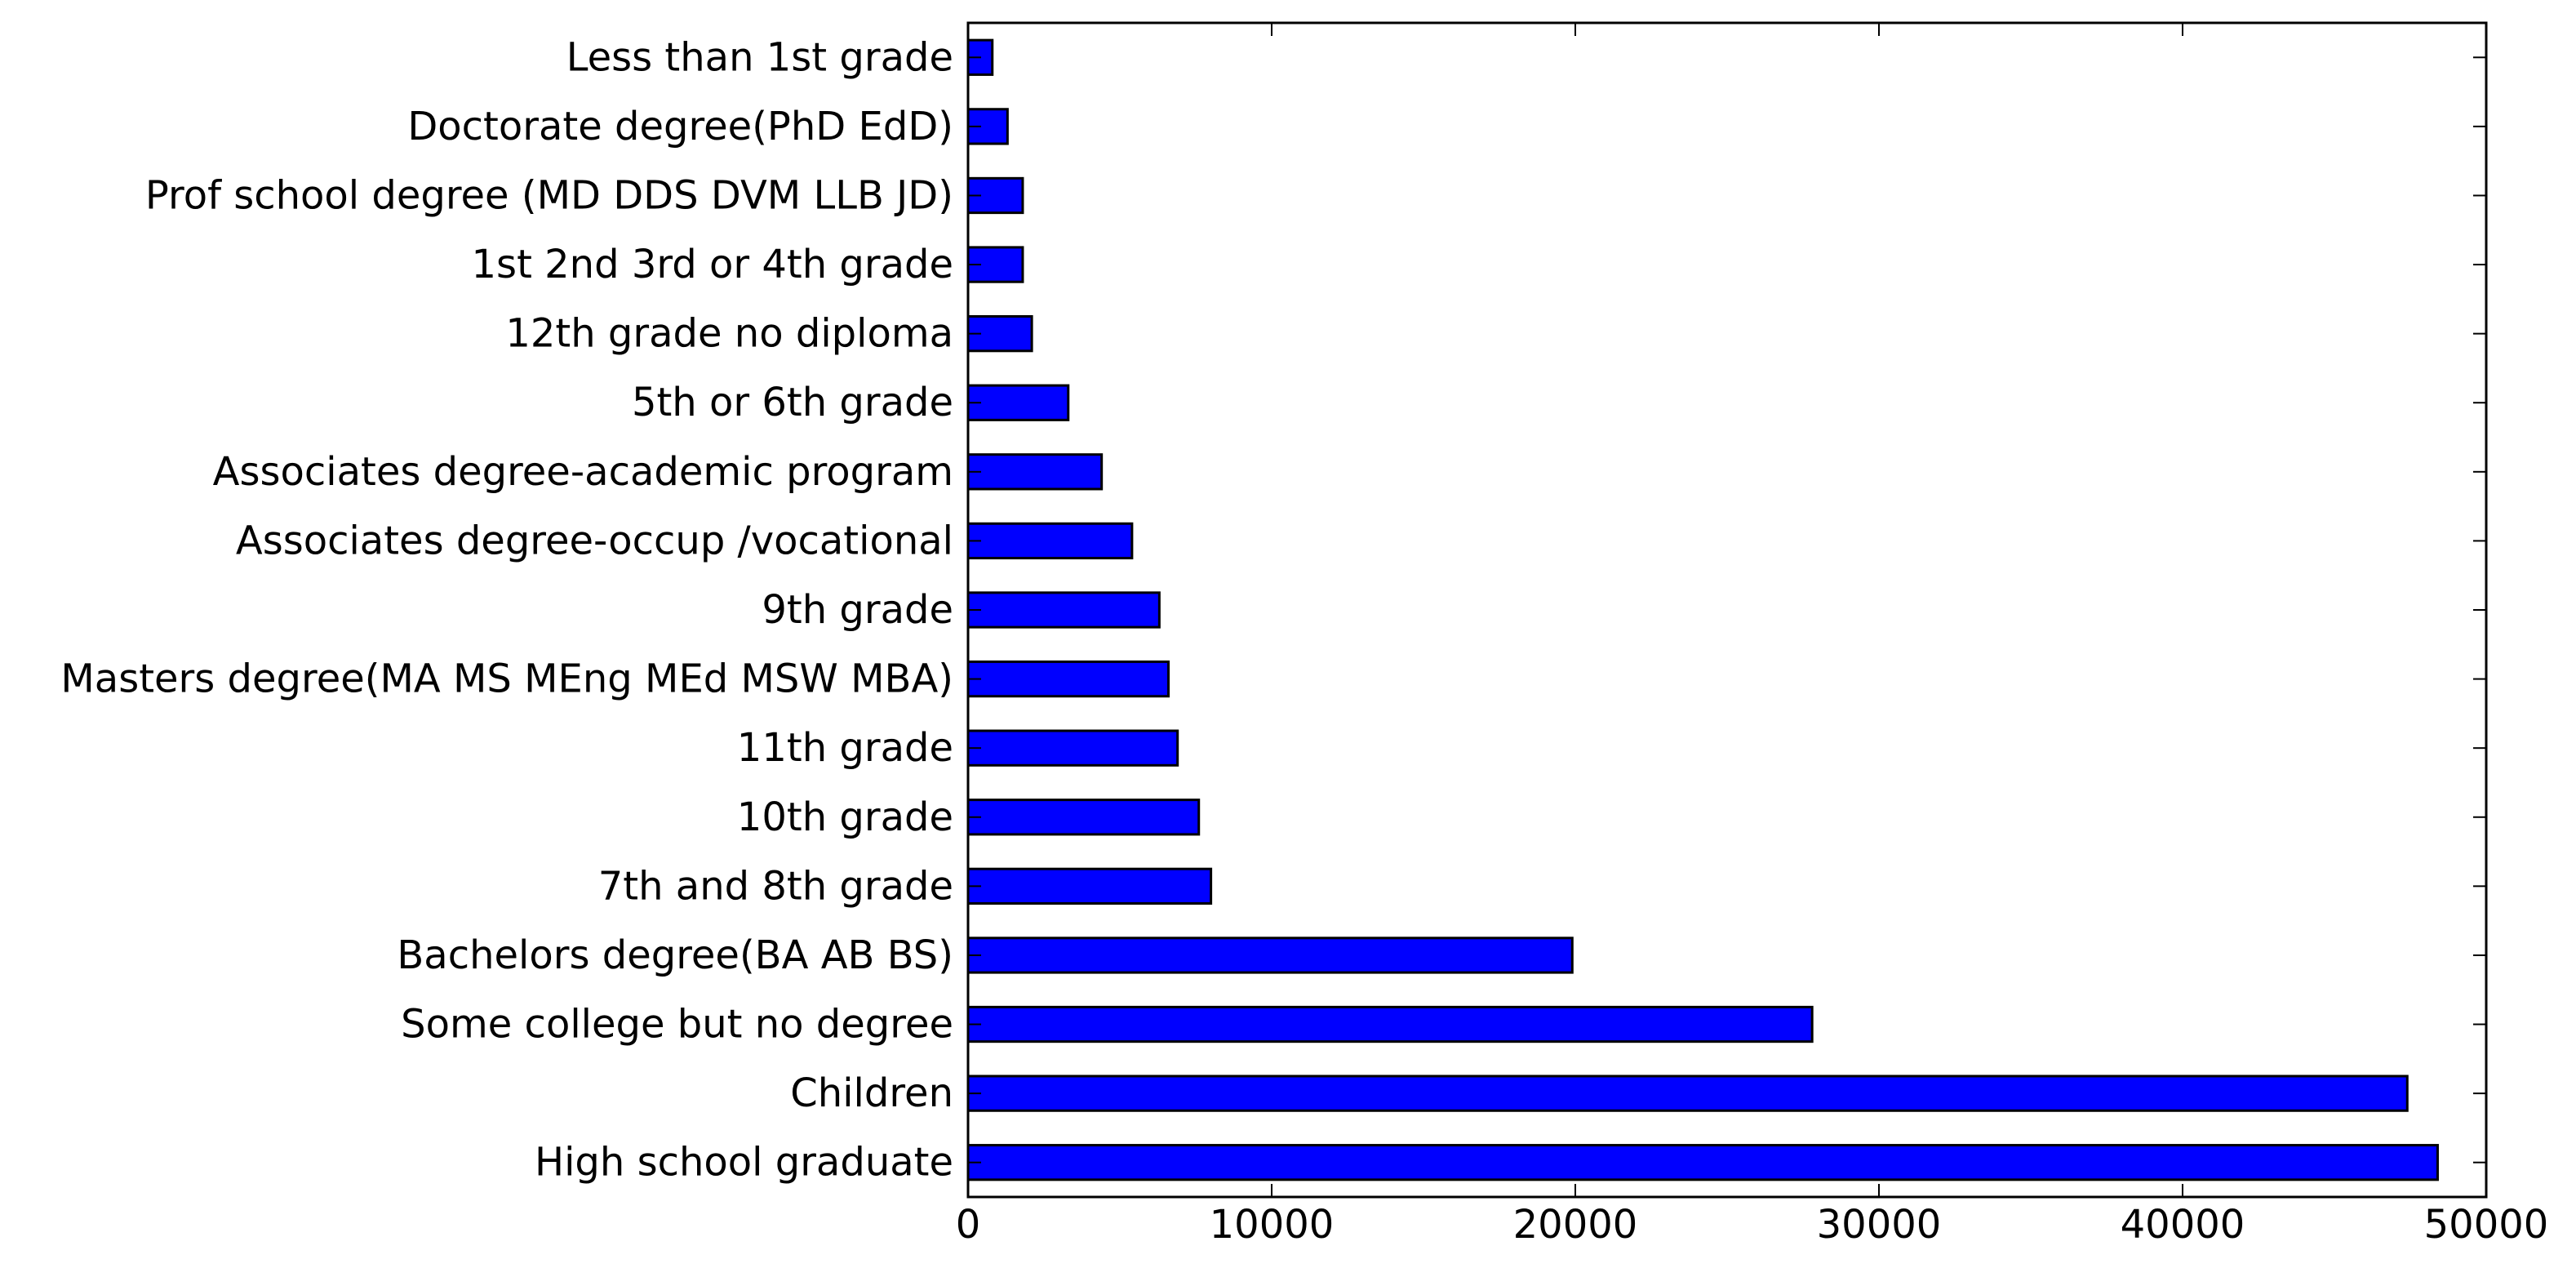  What do you see at coordinates (594, 540) in the screenshot?
I see `category-label: Associates degree-occup /vocational` at bounding box center [594, 540].